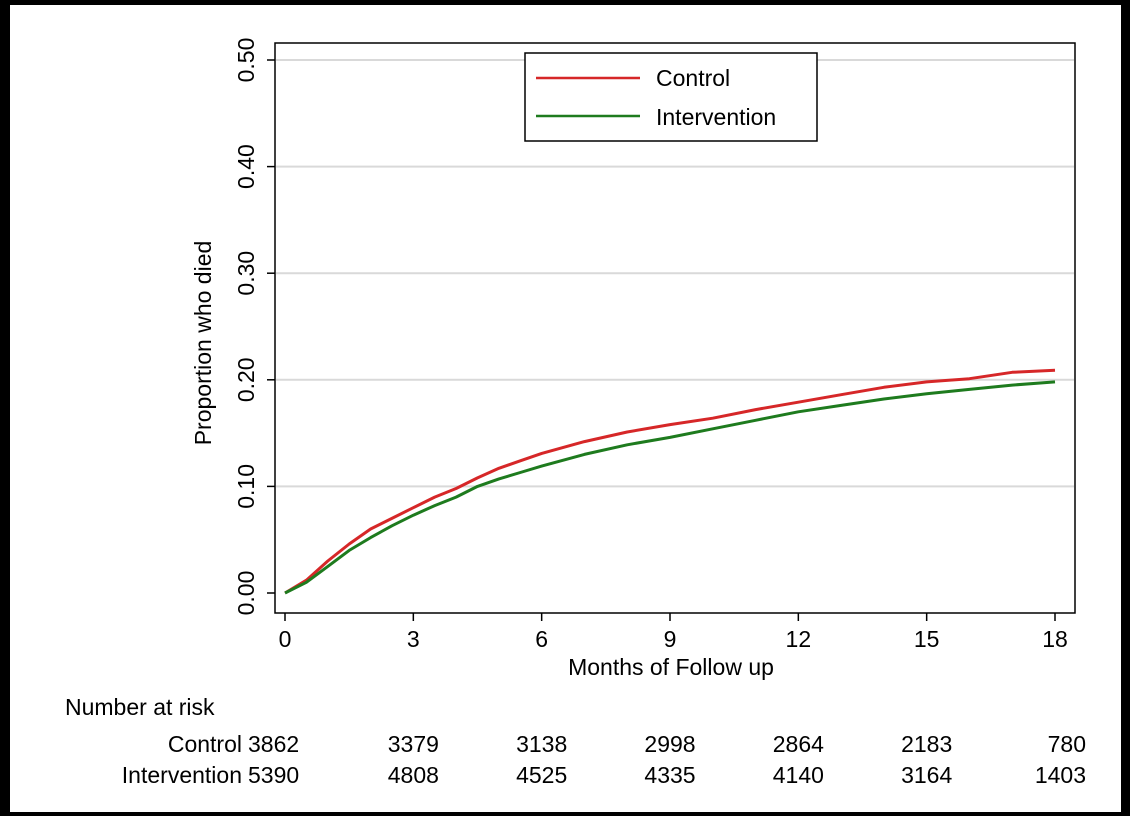 This screenshot has height=816, width=1130. I want to click on risk-value: 3379, so click(413, 744).